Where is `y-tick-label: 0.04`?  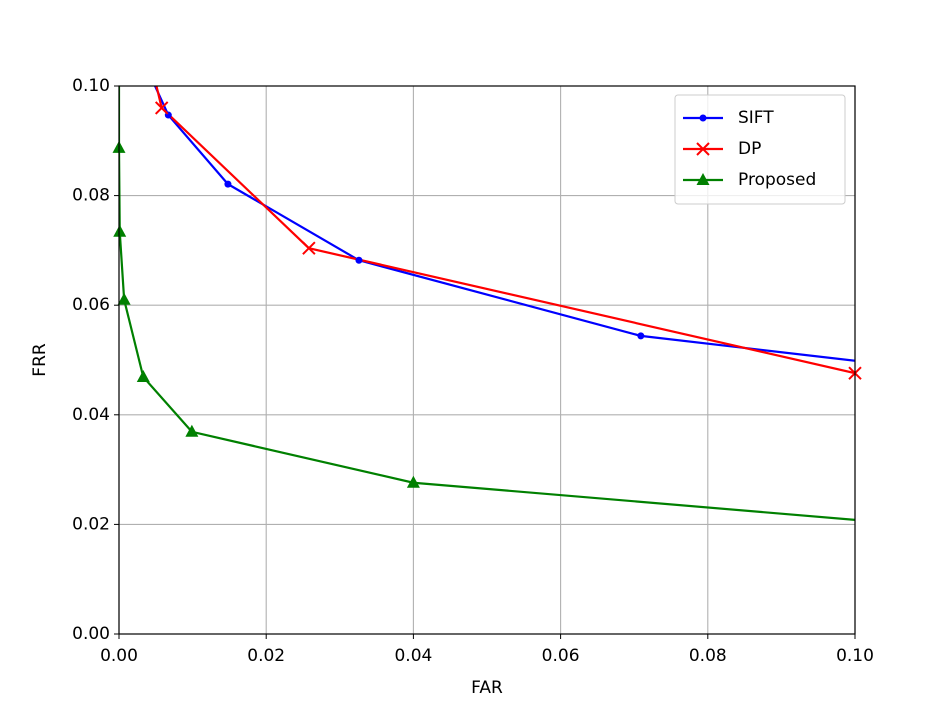 y-tick-label: 0.04 is located at coordinates (91, 415).